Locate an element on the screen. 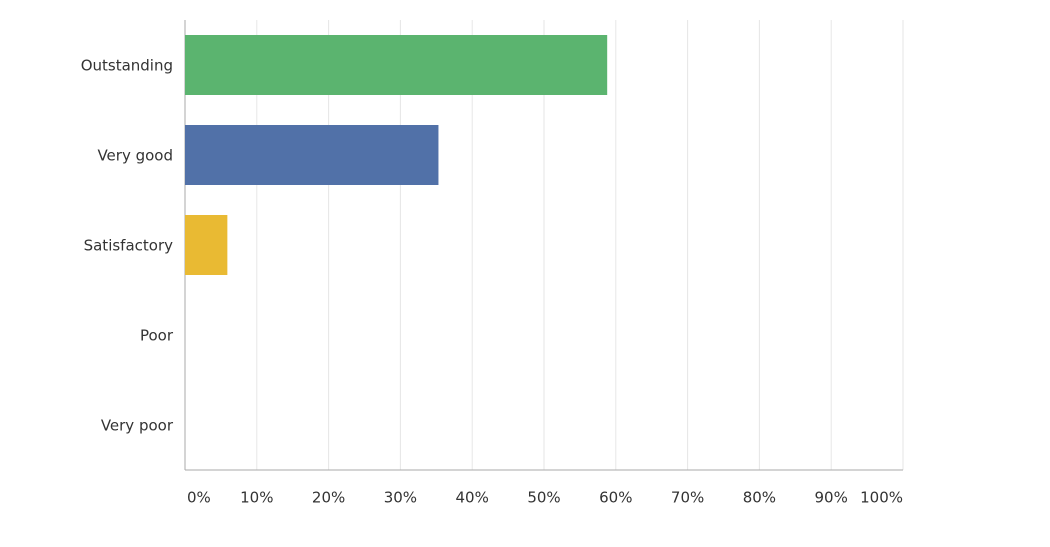 The image size is (1050, 547). x-tick-label: 50% is located at coordinates (543, 498).